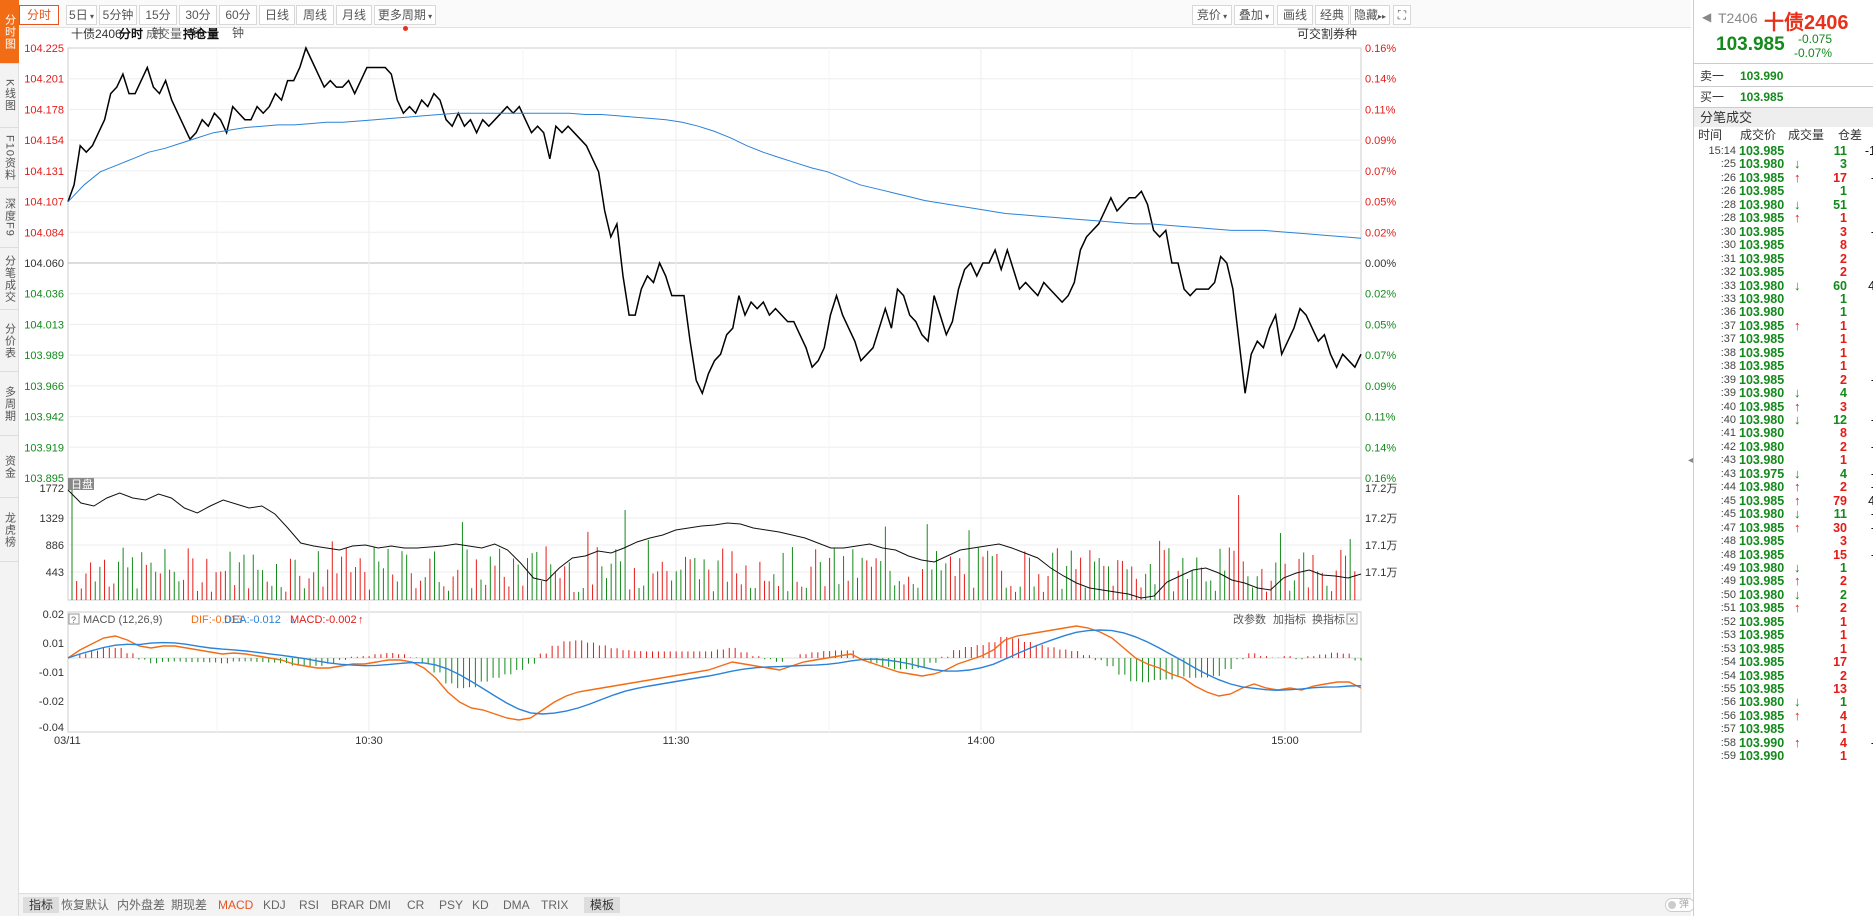  I want to click on macd-button-0: 改参数, so click(1249, 619).